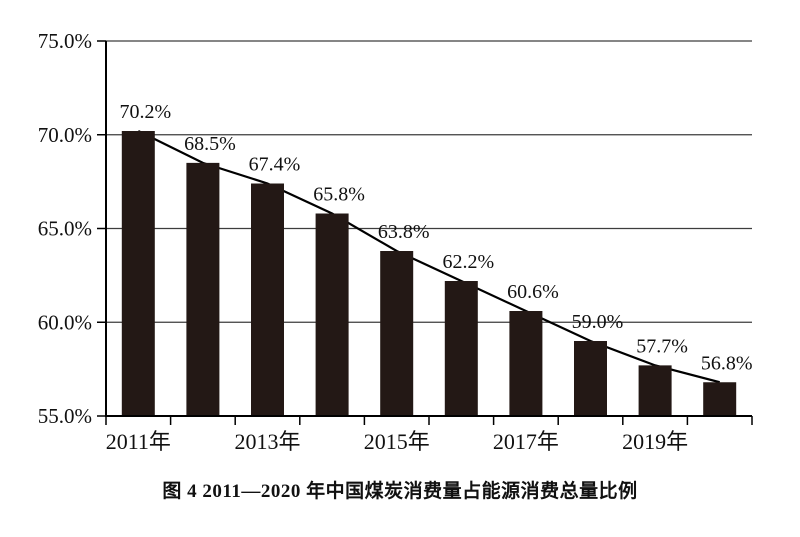  I want to click on bar-value-label: 65.8%, so click(339, 195).